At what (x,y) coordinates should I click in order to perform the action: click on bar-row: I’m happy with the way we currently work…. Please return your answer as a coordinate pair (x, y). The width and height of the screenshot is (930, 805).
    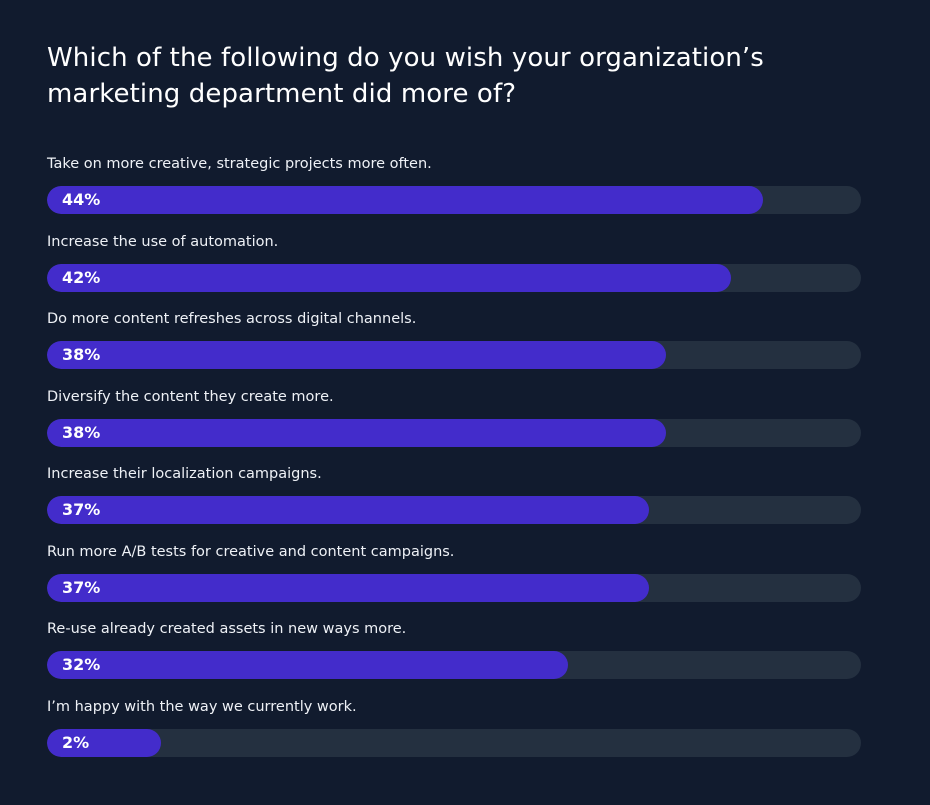
    Looking at the image, I should click on (454, 737).